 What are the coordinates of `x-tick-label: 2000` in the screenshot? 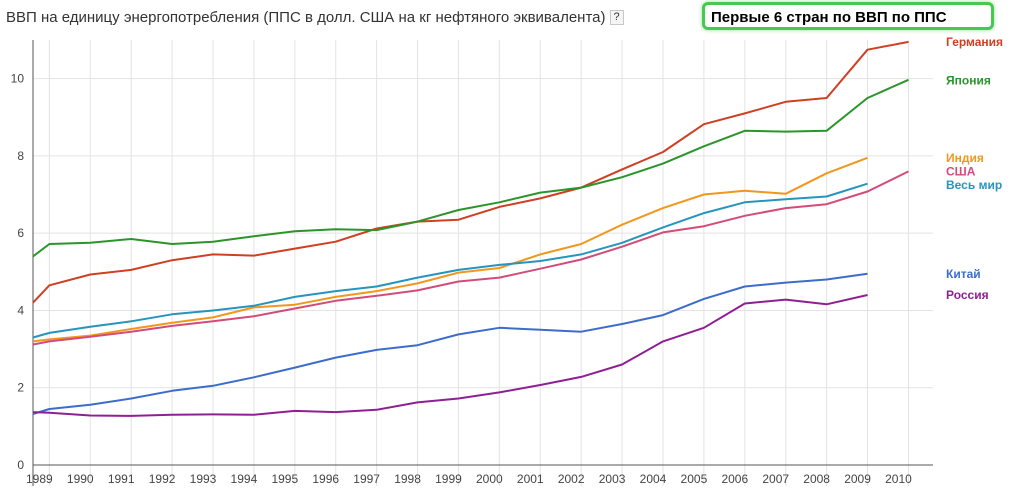 It's located at (489, 479).